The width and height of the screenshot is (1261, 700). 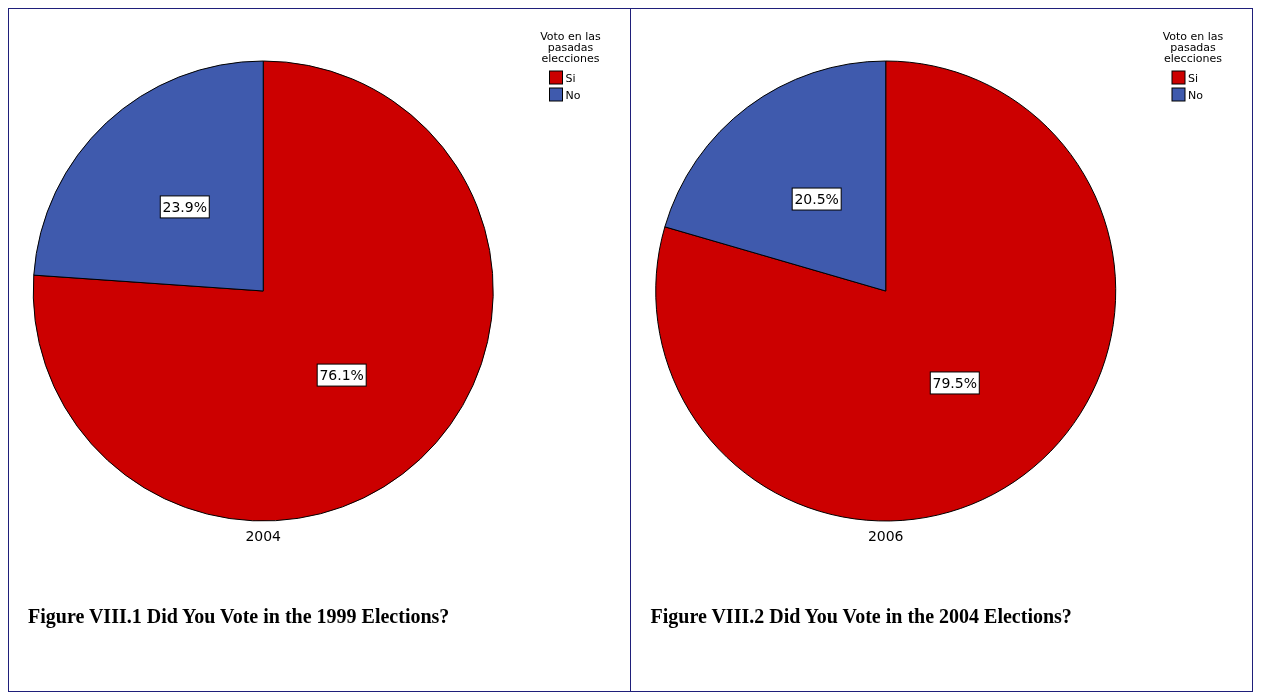 I want to click on data-label: 20.5%, so click(x=816, y=199).